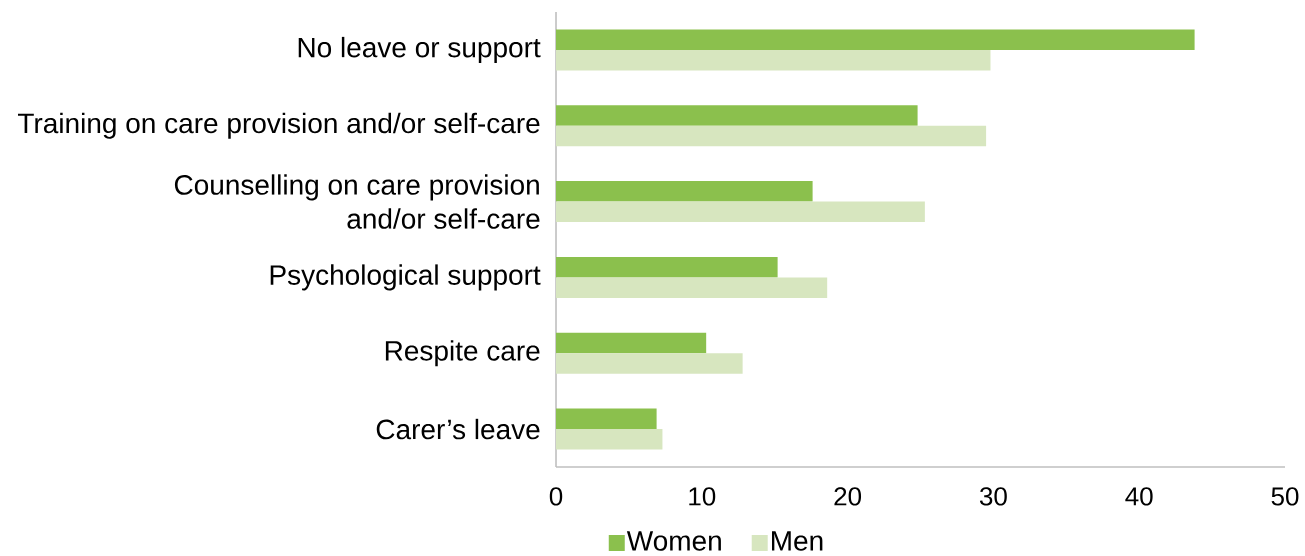 This screenshot has width=1305, height=556. I want to click on y-tick-label: Training on care provision and/or self-care, so click(279, 125).